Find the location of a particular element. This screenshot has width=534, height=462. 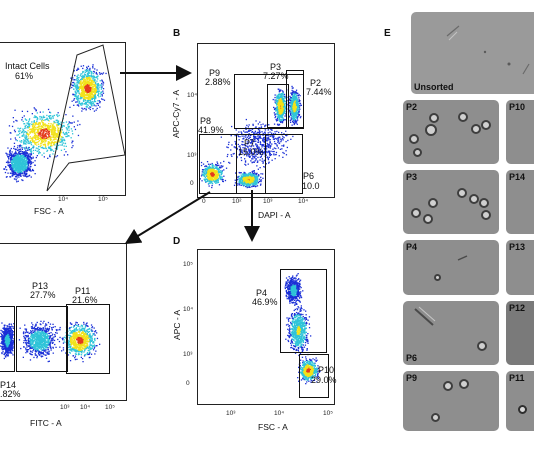

gate-label-p6: P6 is located at coordinates (309, 176).